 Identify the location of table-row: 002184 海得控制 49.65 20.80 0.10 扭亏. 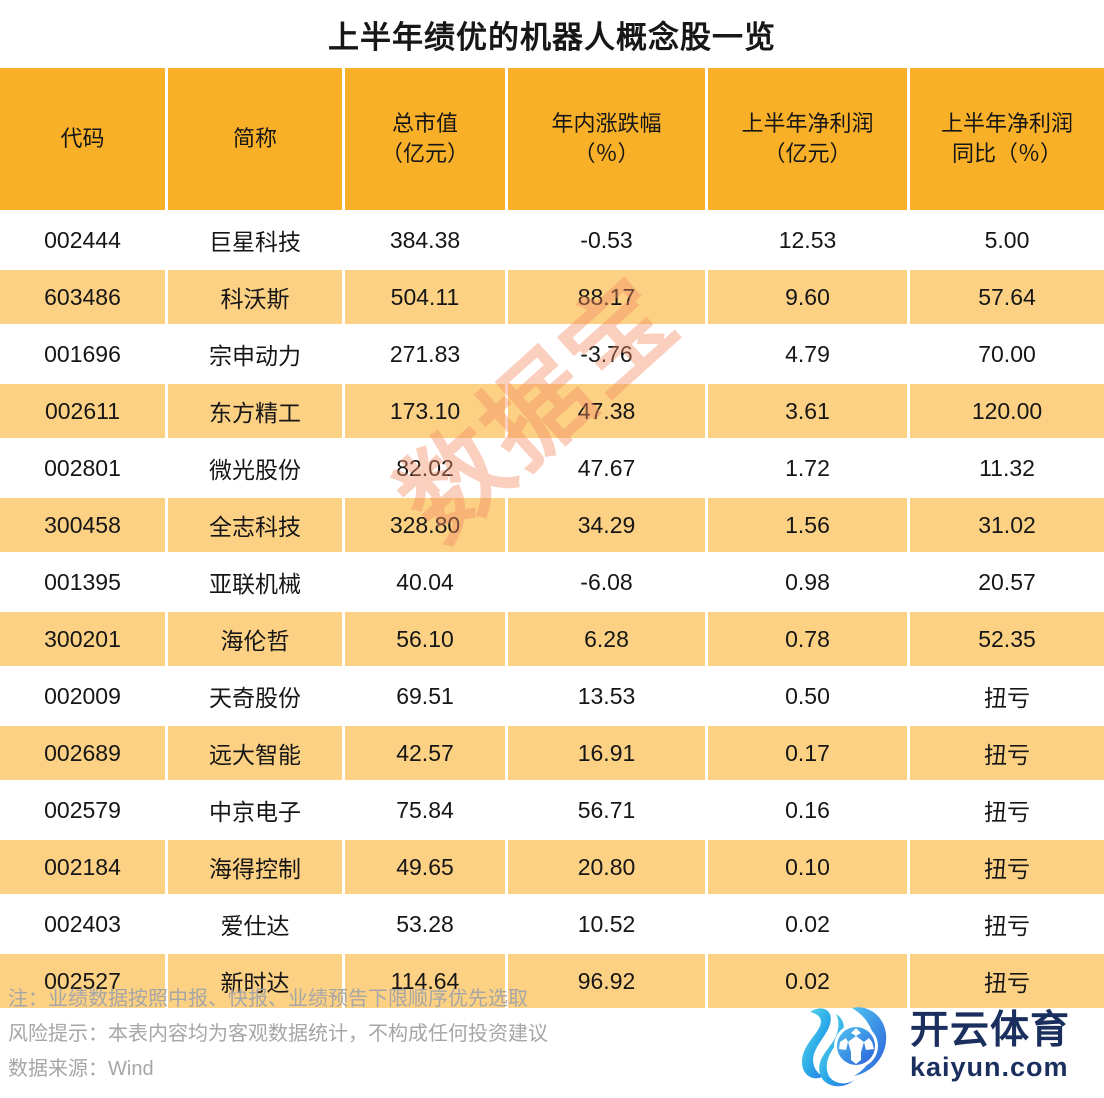
(552, 868).